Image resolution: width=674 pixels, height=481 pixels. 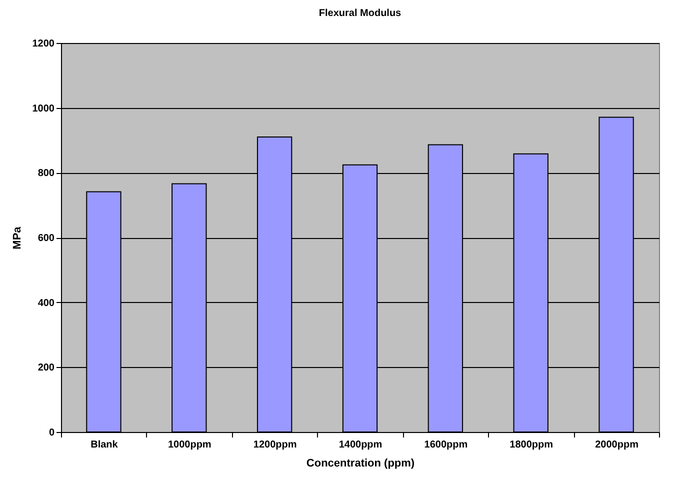 What do you see at coordinates (275, 445) in the screenshot?
I see `x-tick-label: 1200ppm` at bounding box center [275, 445].